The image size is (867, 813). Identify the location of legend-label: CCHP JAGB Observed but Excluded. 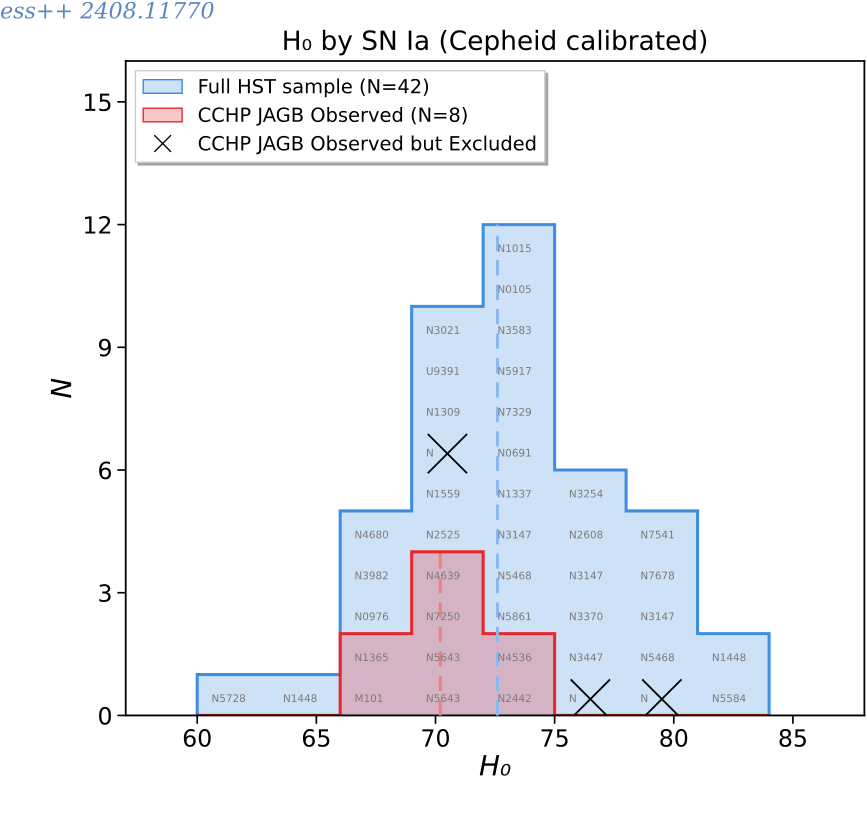
(367, 145).